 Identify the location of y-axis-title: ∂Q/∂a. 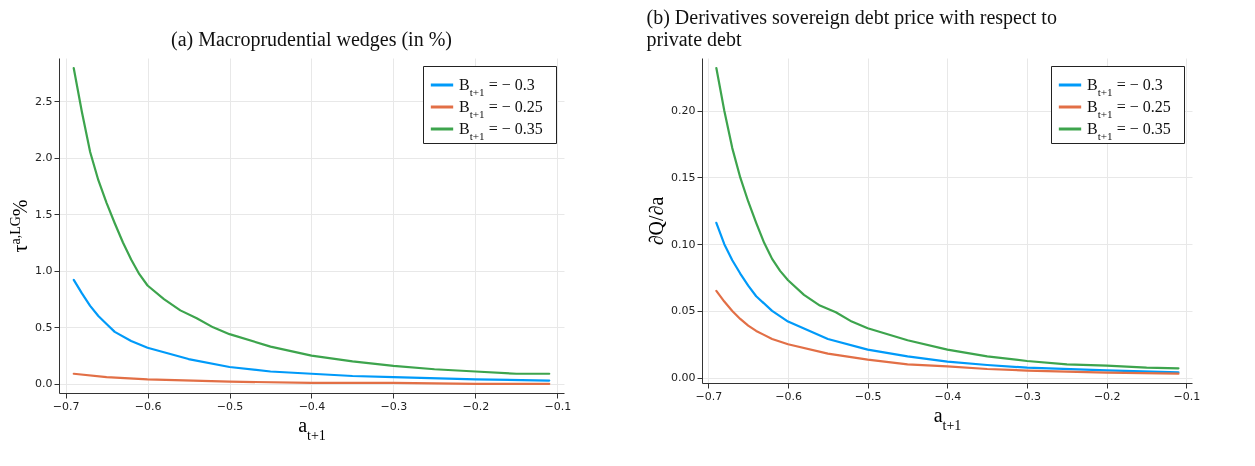
(656, 221).